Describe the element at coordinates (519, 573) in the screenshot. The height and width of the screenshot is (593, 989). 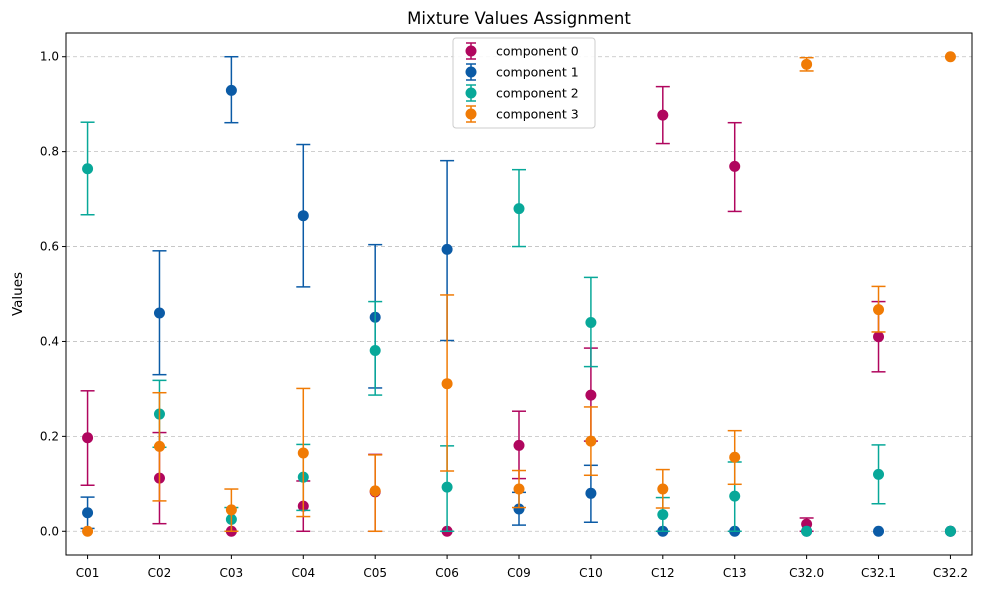
I see `x-tick-label: C09` at that location.